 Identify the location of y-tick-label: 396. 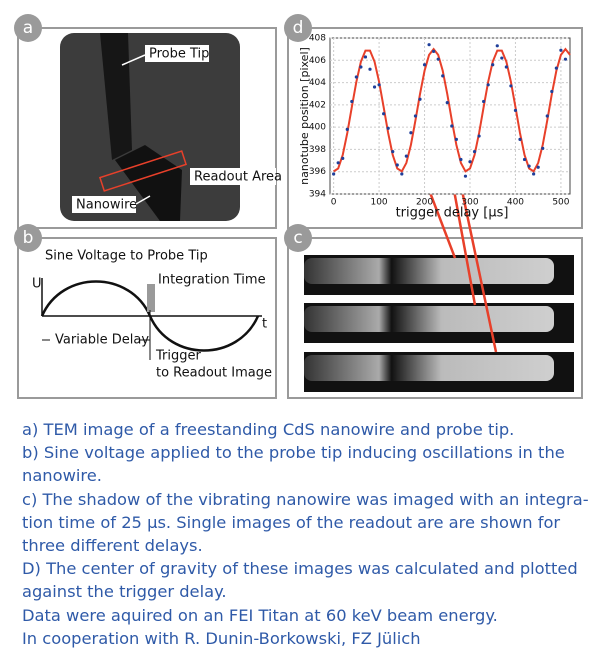
(317, 172).